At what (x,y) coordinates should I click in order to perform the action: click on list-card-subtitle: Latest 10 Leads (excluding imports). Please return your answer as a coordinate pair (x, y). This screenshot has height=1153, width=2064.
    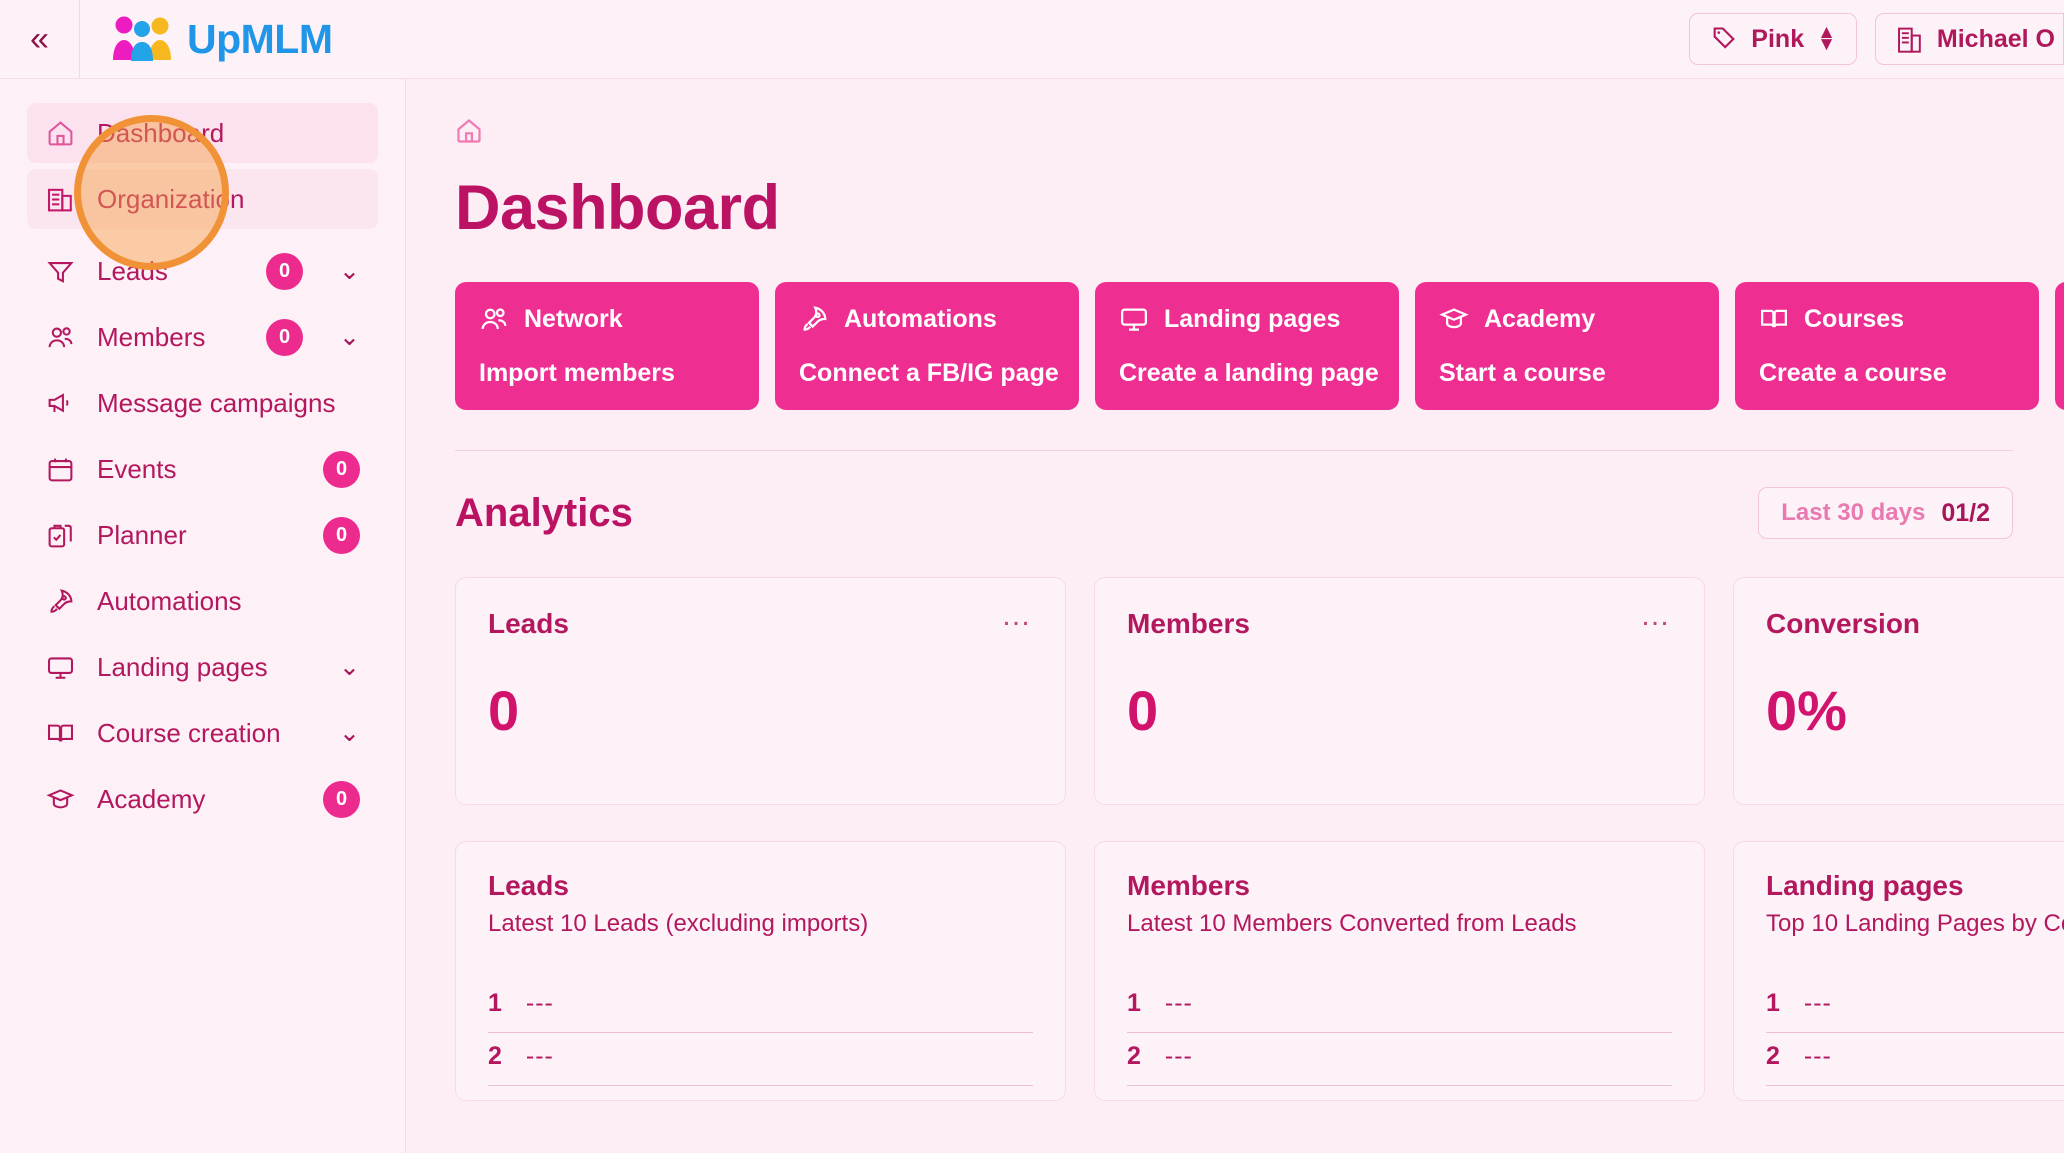
    Looking at the image, I should click on (678, 923).